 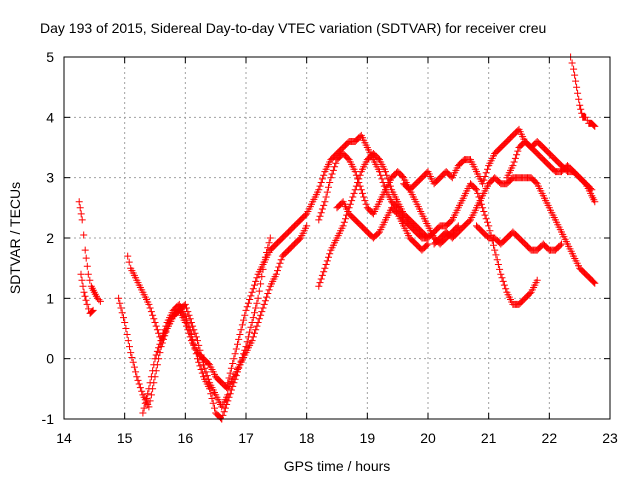 I want to click on x-tick-label: 18, so click(x=307, y=438).